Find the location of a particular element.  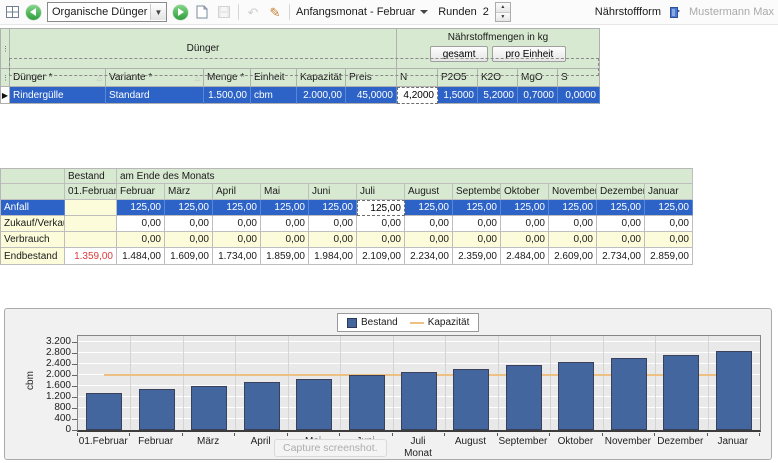

row-label: Zukauf/Verkauf is located at coordinates (33, 224).